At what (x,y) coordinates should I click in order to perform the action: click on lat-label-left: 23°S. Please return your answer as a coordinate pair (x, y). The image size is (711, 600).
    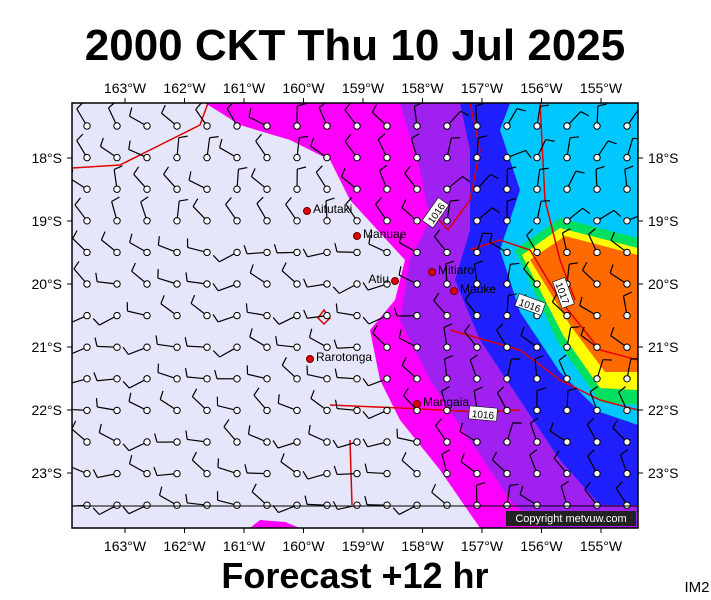
    Looking at the image, I should click on (46, 473).